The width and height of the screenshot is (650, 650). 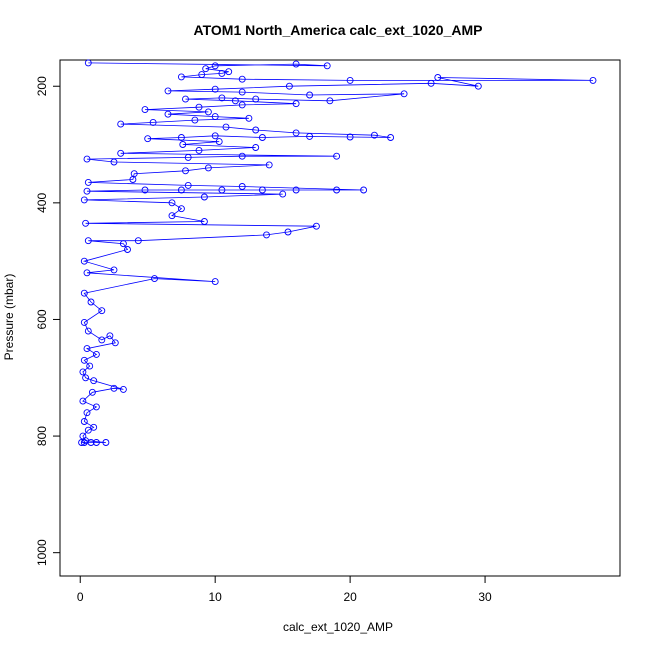 I want to click on x-axis-label: calc_ext_1020_AMP, so click(x=338, y=627).